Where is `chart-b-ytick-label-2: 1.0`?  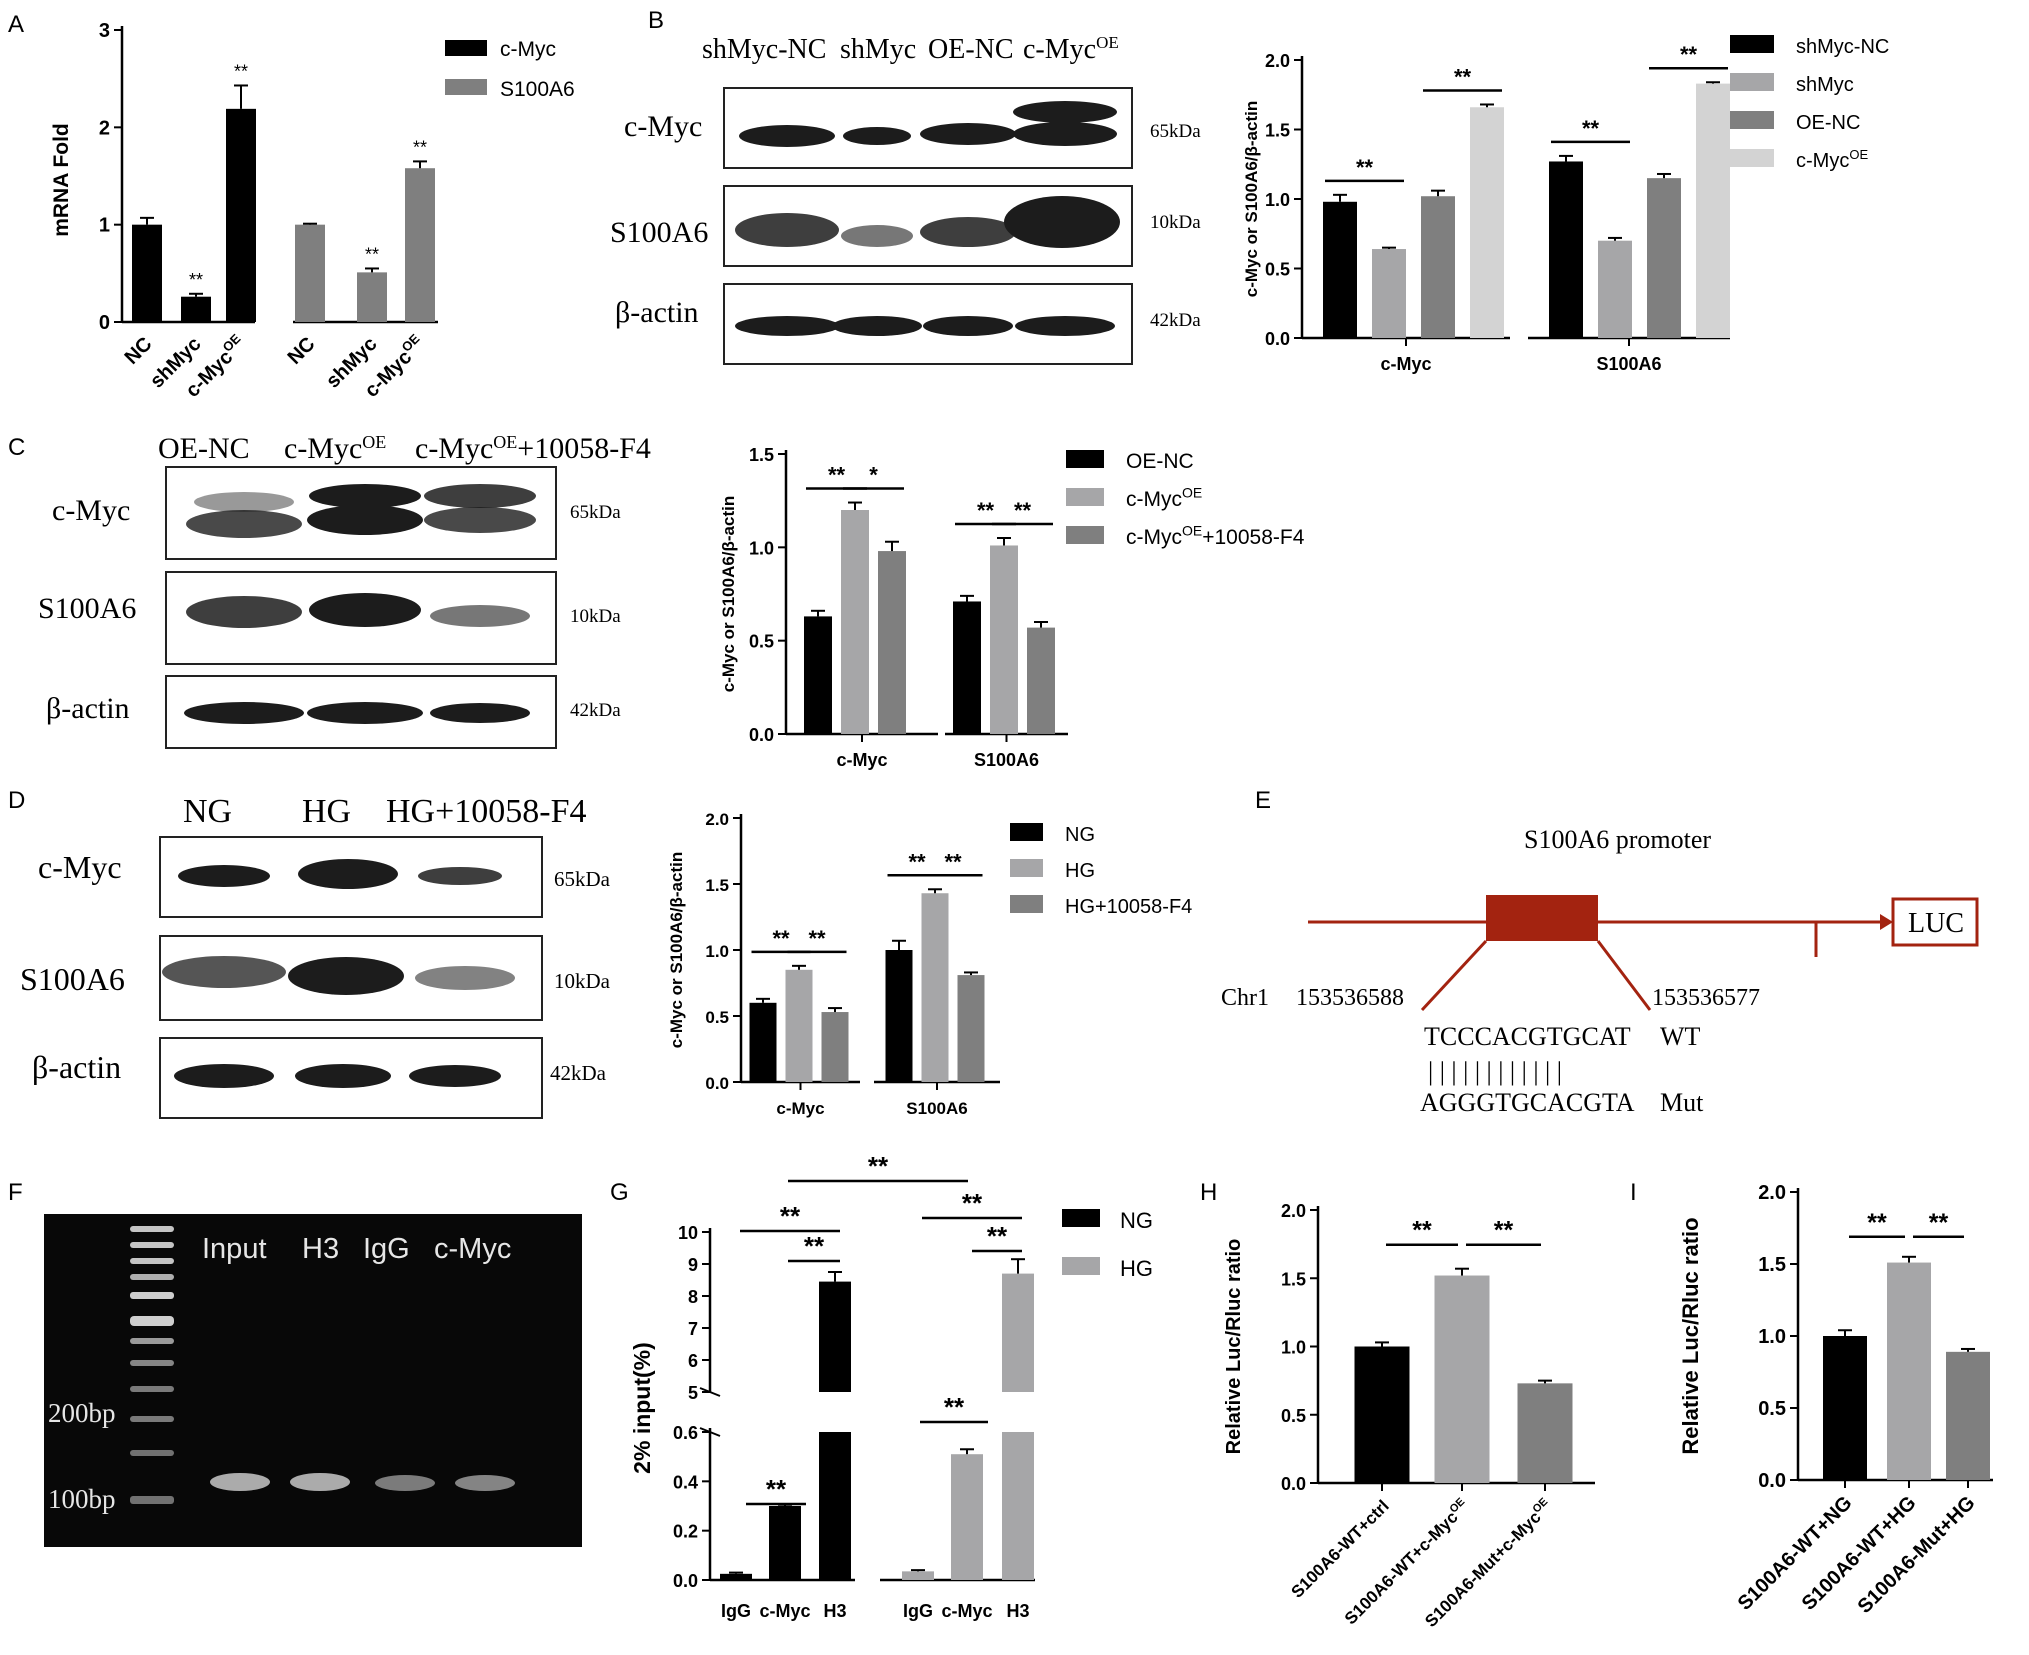
chart-b-ytick-label-2: 1.0 is located at coordinates (1277, 200).